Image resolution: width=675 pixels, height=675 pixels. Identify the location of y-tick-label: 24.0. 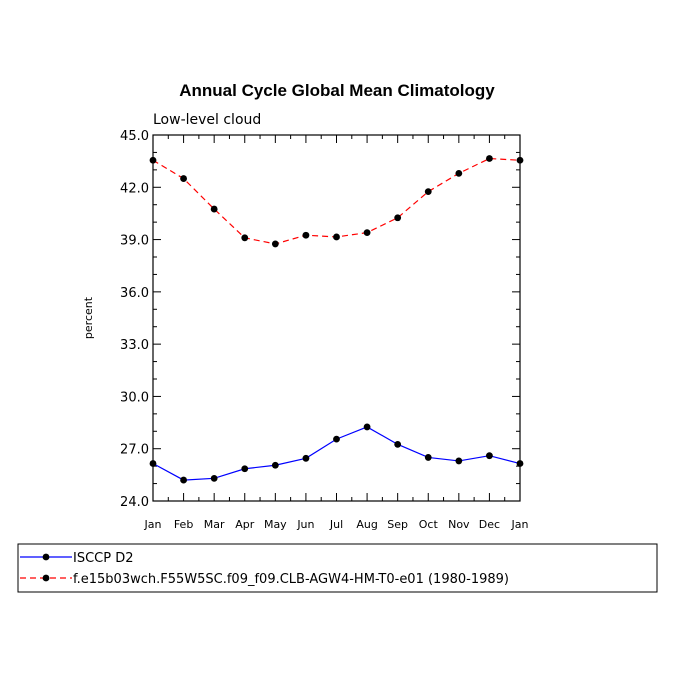
(134, 502).